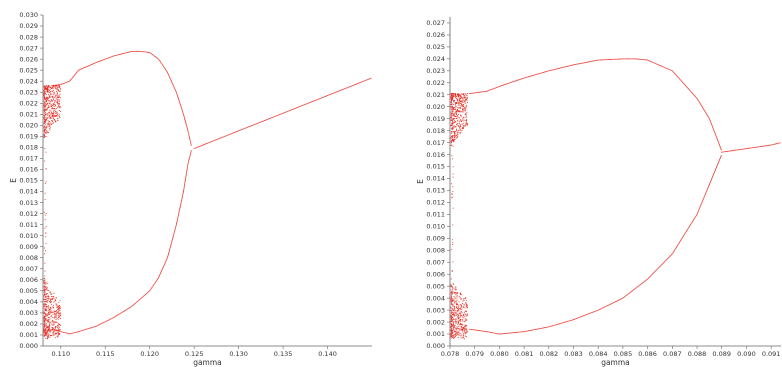 The image size is (782, 367). I want to click on y-tick-label: 0.002, so click(435, 322).